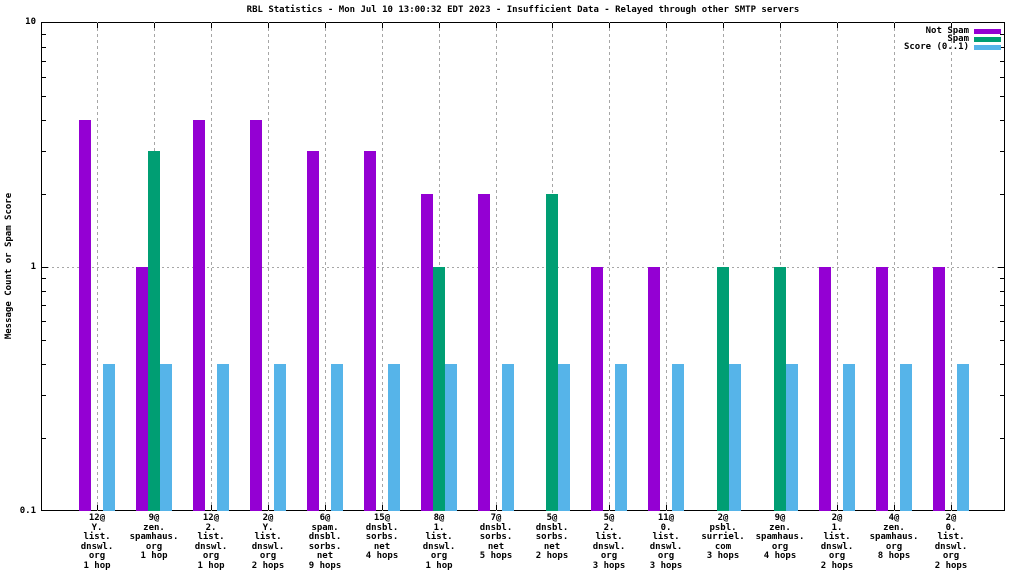 The image size is (1024, 576). What do you see at coordinates (894, 537) in the screenshot?
I see `x-tick-label: 4@ zen. spamhaus. org 8 hops` at bounding box center [894, 537].